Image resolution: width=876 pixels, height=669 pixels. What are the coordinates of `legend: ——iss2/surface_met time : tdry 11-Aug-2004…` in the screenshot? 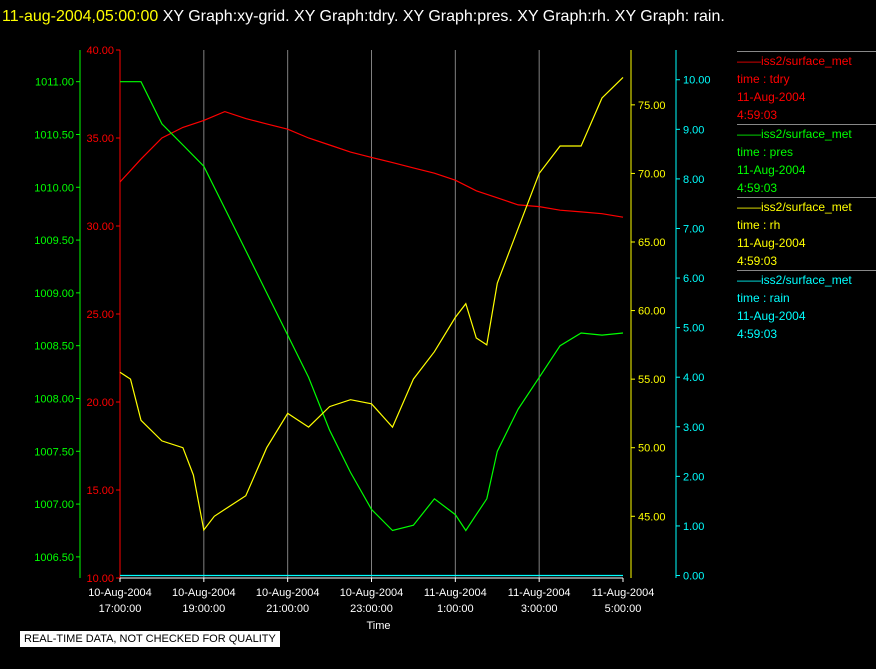 It's located at (806, 197).